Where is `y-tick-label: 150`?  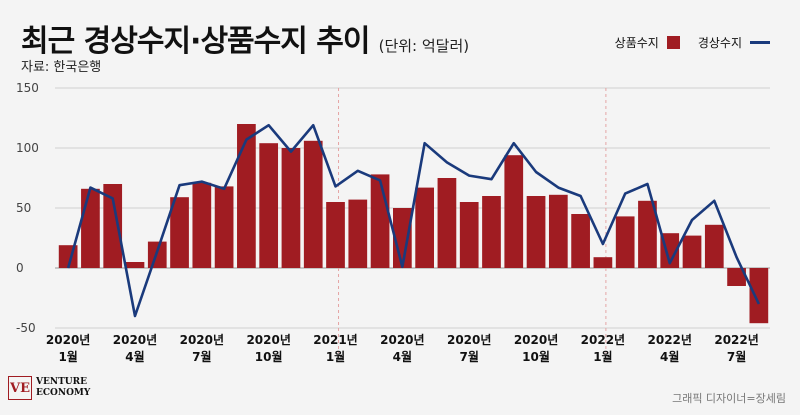 y-tick-label: 150 is located at coordinates (27, 88).